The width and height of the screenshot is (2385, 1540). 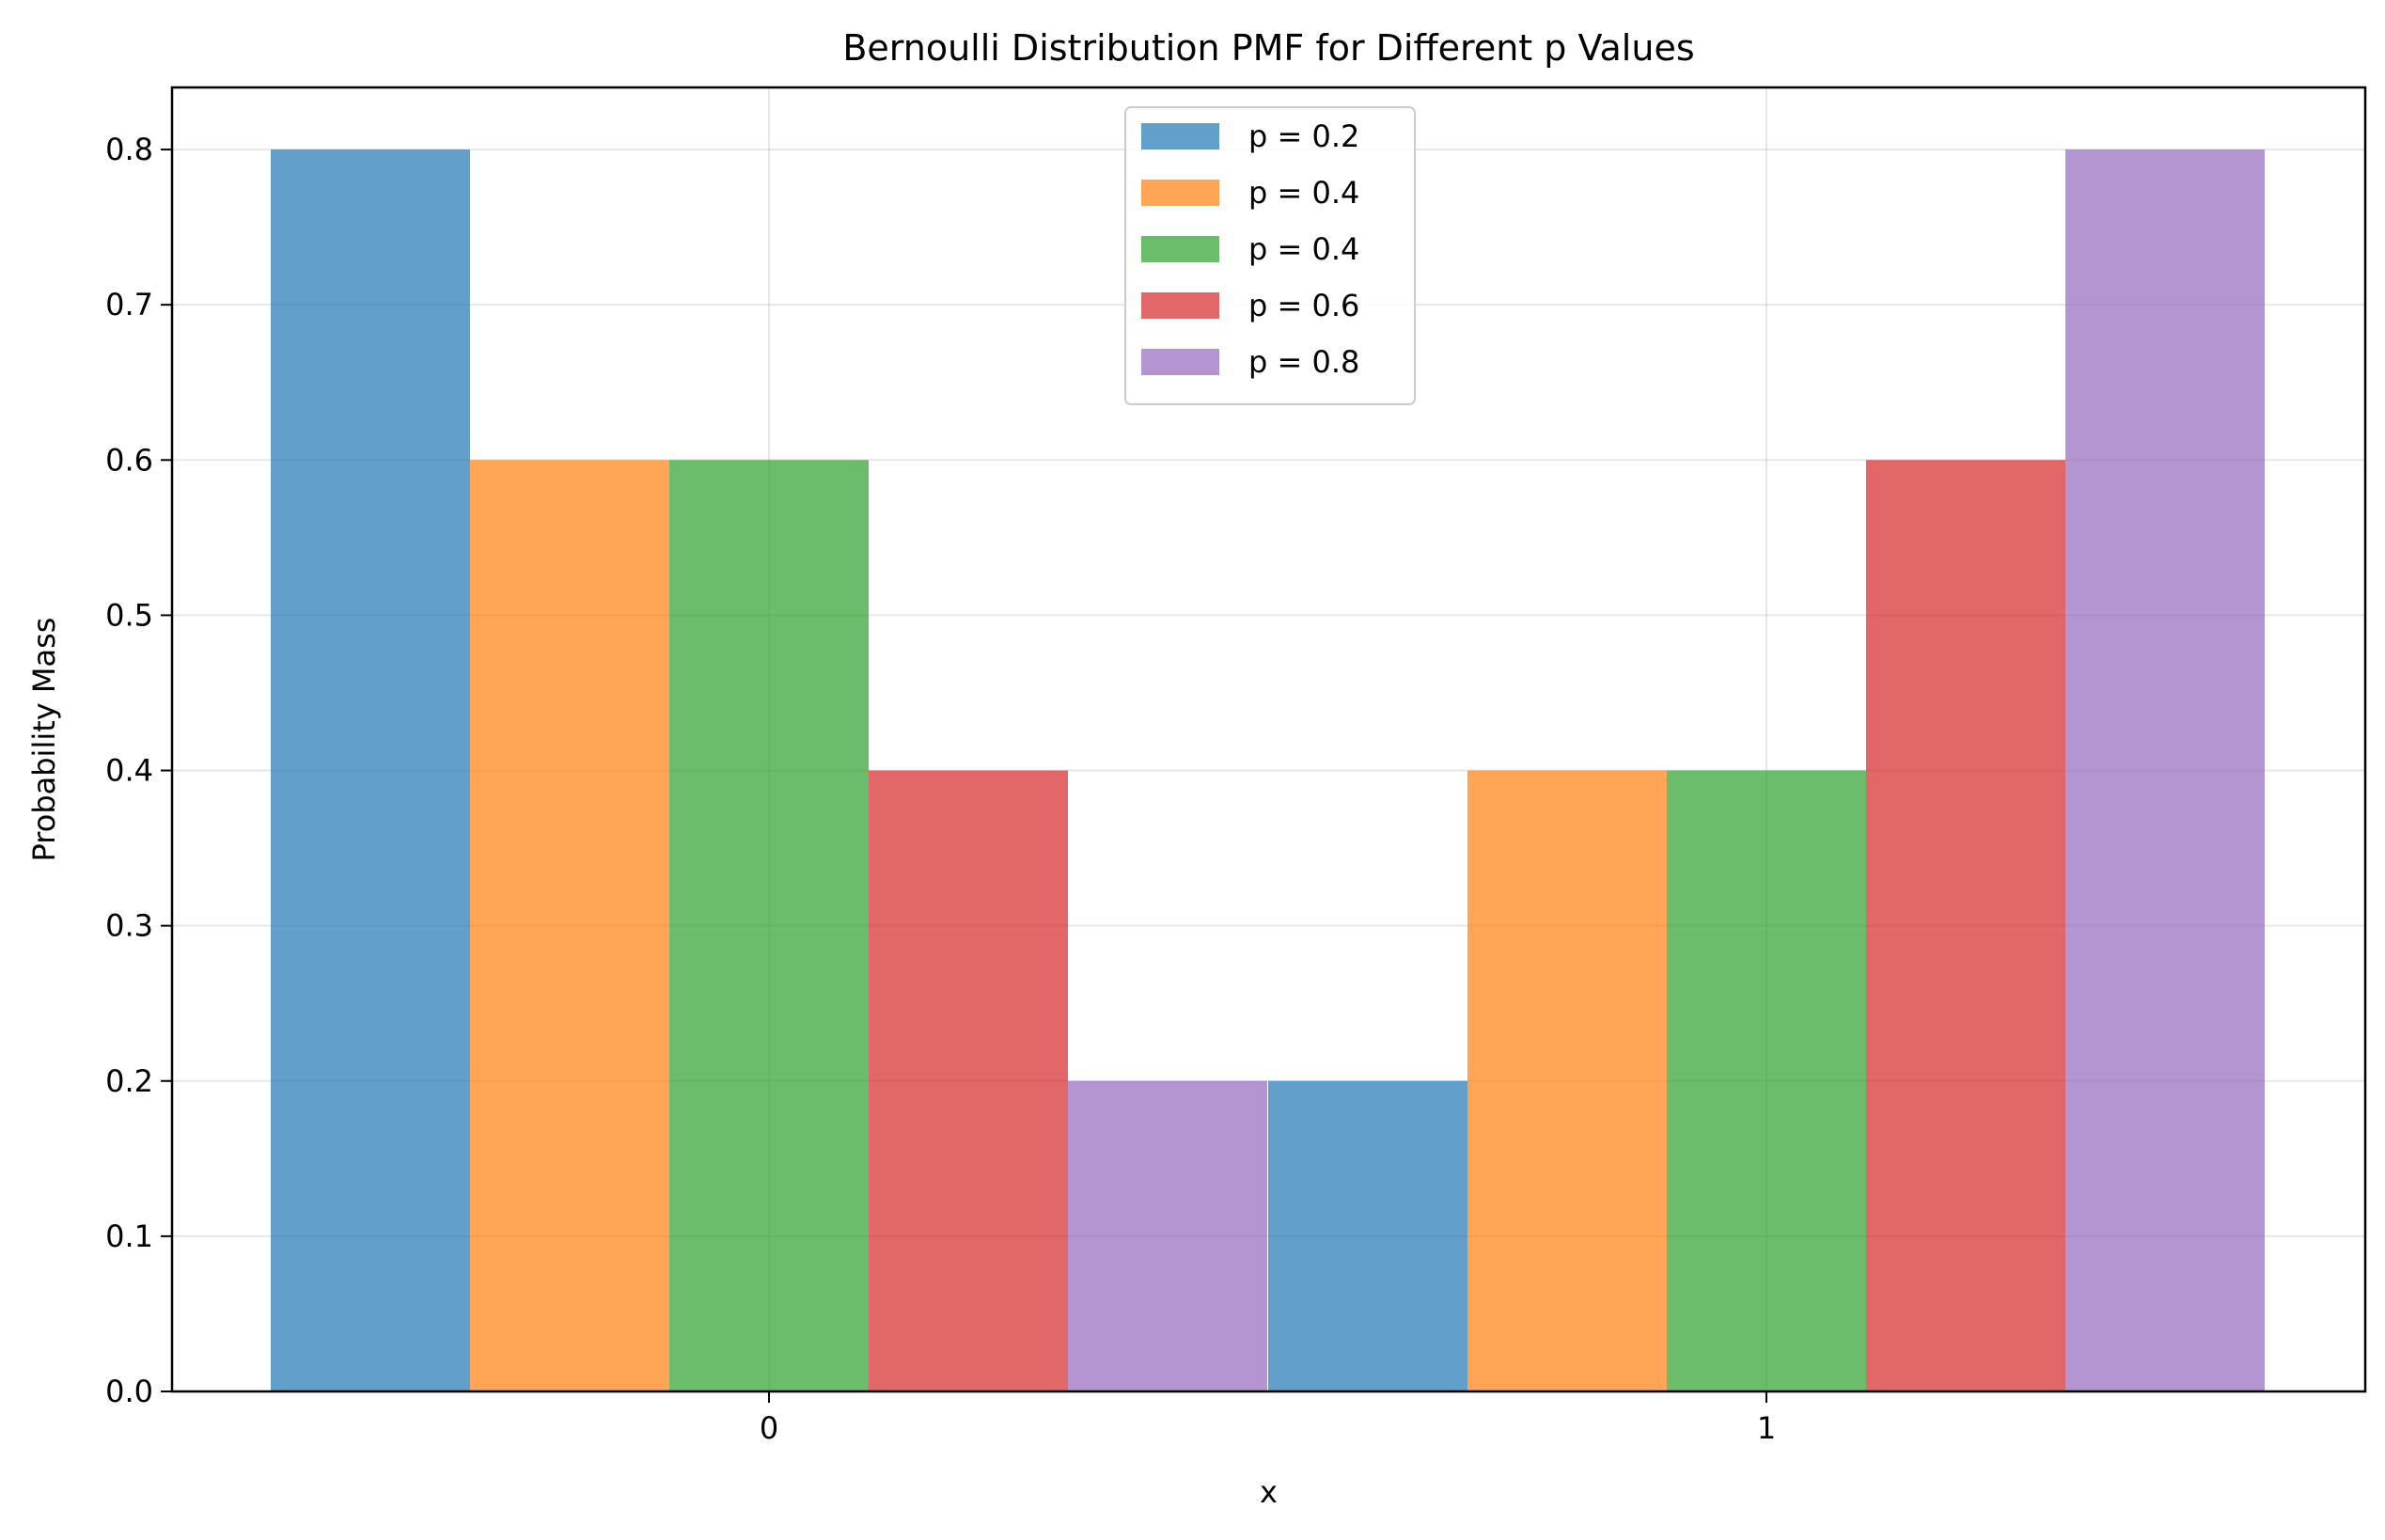 What do you see at coordinates (769, 1428) in the screenshot?
I see `x-tick-label: 0` at bounding box center [769, 1428].